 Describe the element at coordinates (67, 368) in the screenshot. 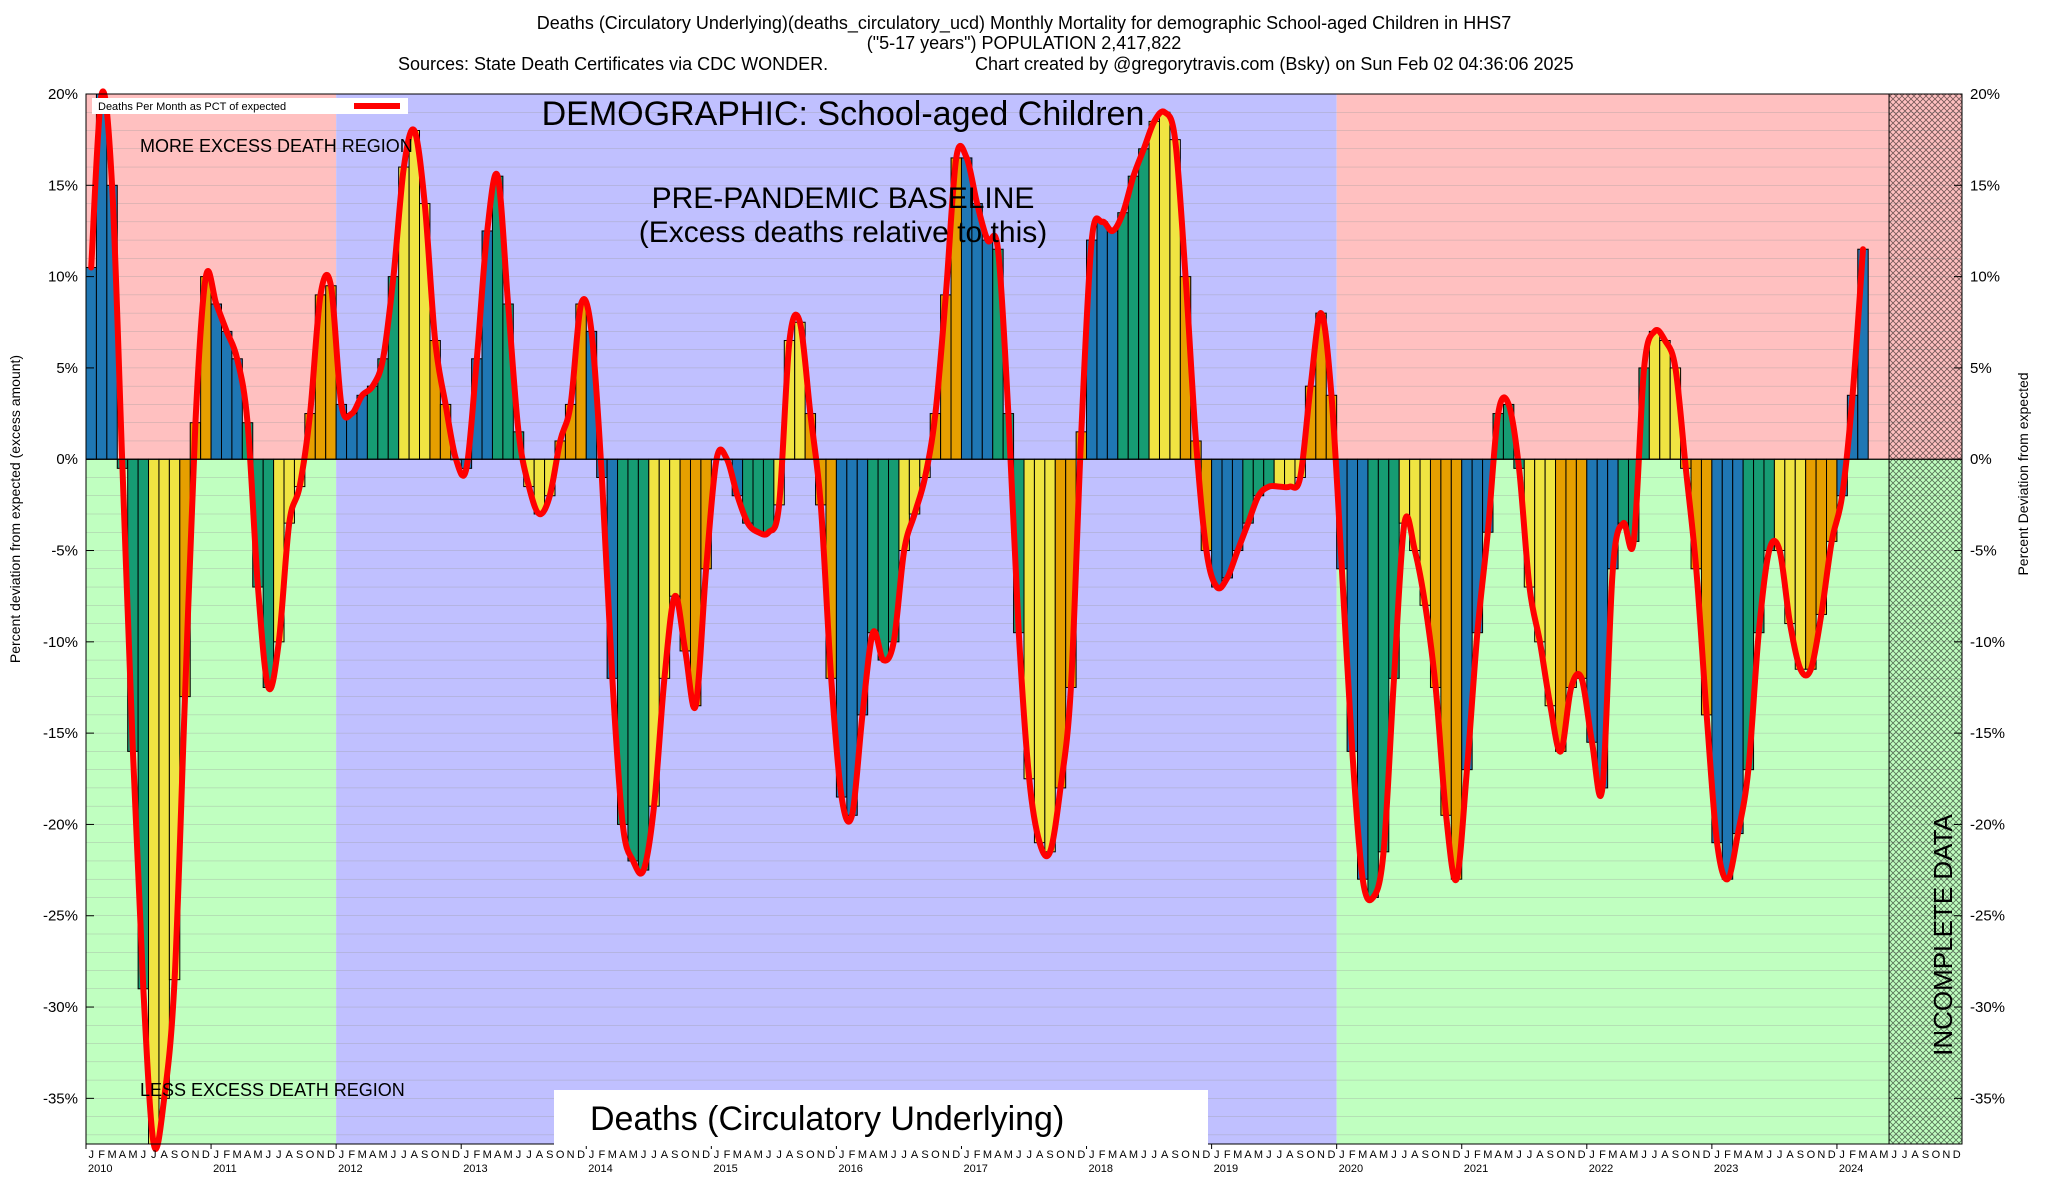

I see `y-tick-label-left: 5%` at that location.